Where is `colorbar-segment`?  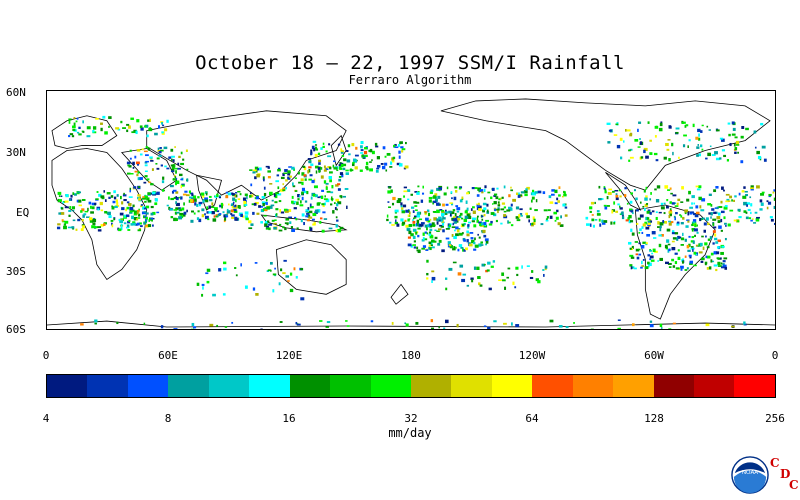
colorbar-segment is located at coordinates (512, 386).